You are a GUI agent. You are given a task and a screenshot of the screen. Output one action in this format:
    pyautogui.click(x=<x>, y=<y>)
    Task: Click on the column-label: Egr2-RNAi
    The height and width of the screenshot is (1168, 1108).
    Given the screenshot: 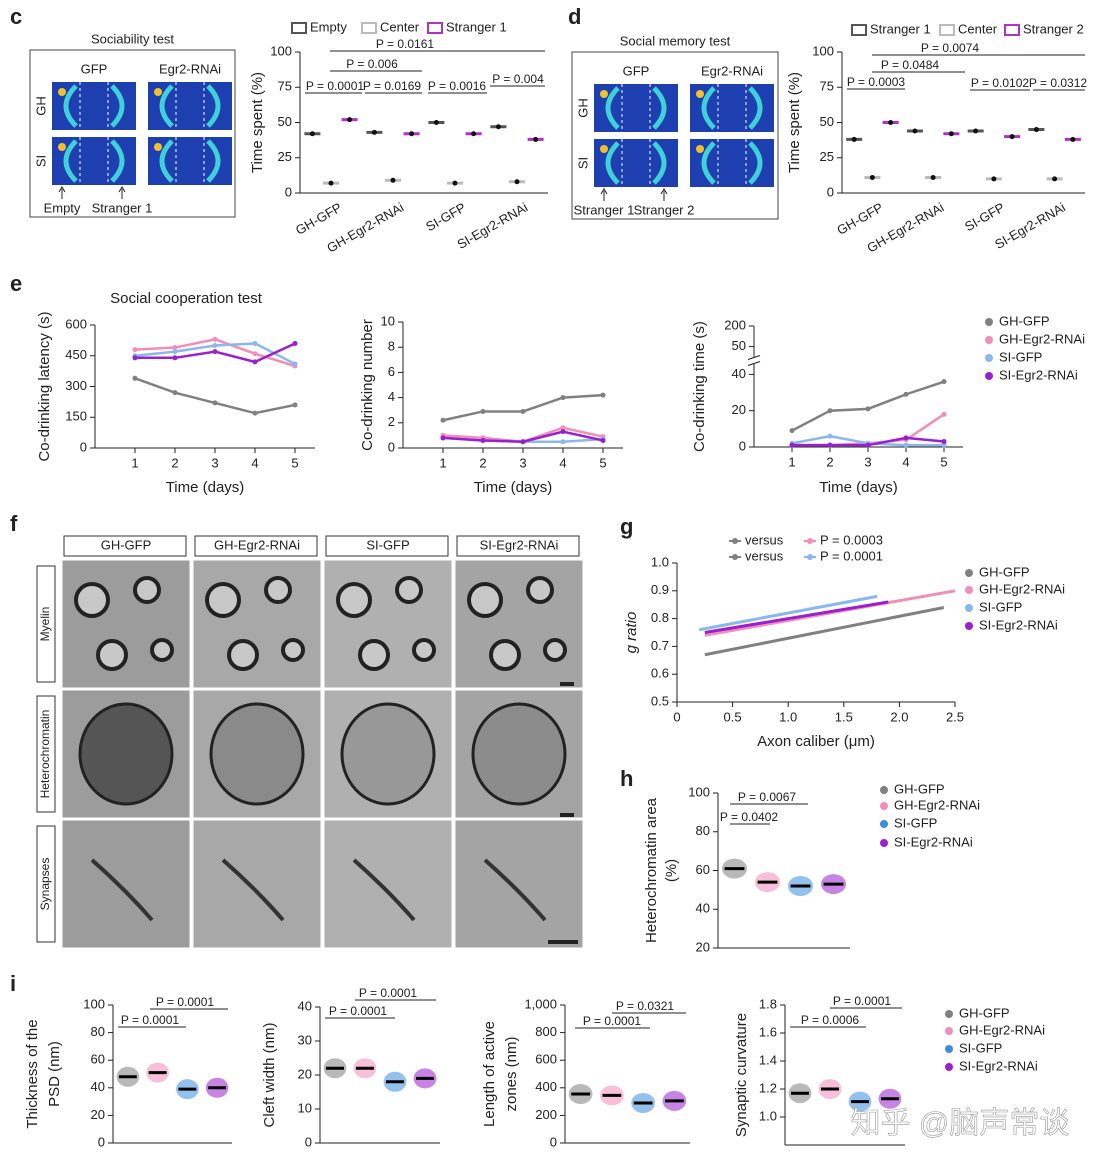 What is the action you would take?
    pyautogui.click(x=732, y=70)
    